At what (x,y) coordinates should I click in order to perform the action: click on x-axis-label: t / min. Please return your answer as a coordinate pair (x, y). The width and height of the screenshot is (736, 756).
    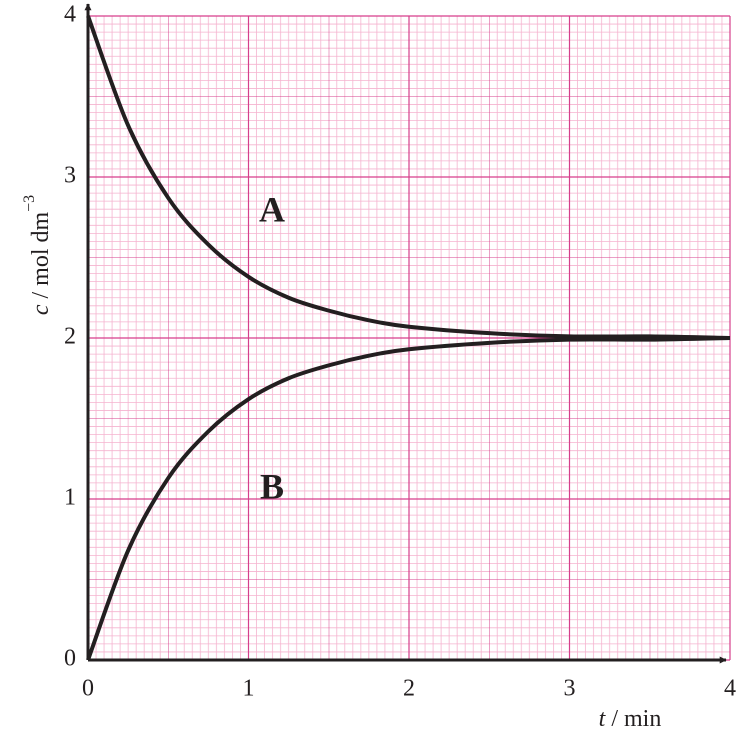
    Looking at the image, I should click on (630, 719).